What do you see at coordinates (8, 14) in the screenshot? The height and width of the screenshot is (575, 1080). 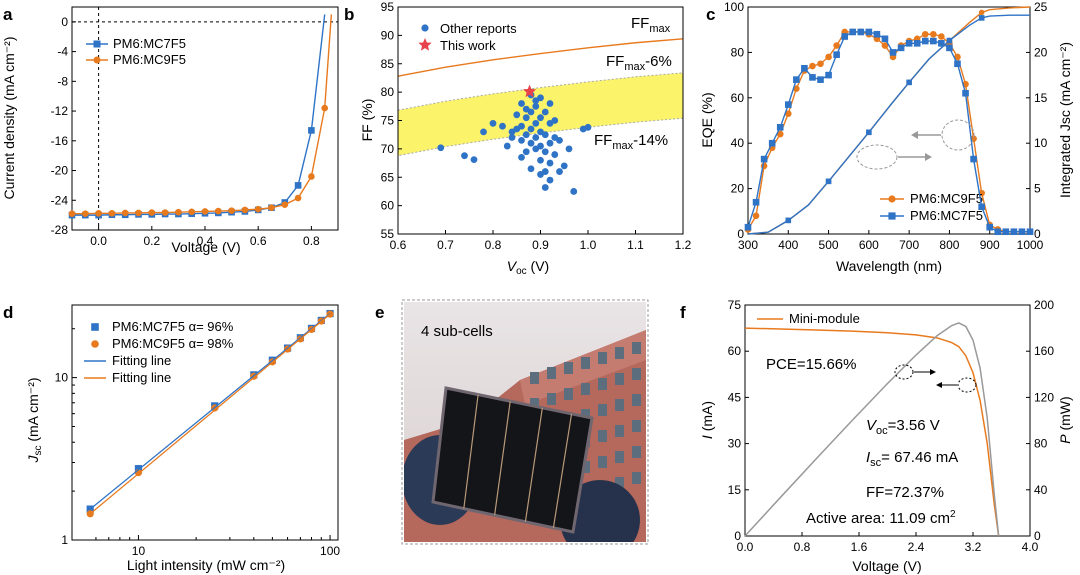 I see `panel-label-a: a` at bounding box center [8, 14].